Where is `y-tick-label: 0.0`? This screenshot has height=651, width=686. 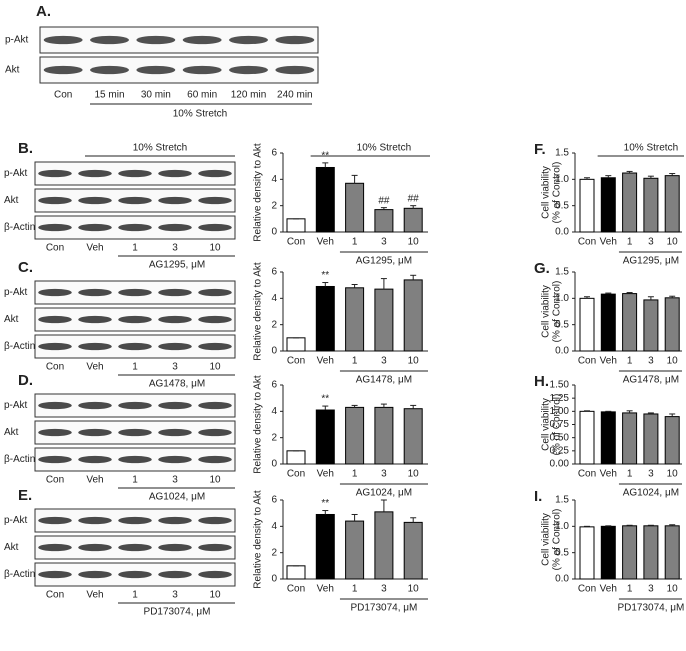
y-tick-label: 0.0 is located at coordinates (562, 579).